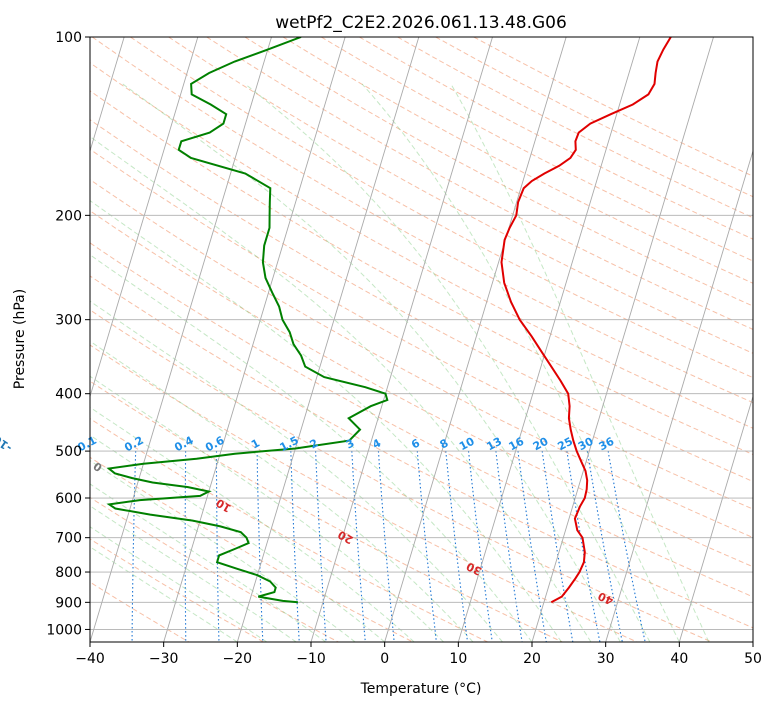  I want to click on mixing-ratio-label: 13, so click(494, 444).